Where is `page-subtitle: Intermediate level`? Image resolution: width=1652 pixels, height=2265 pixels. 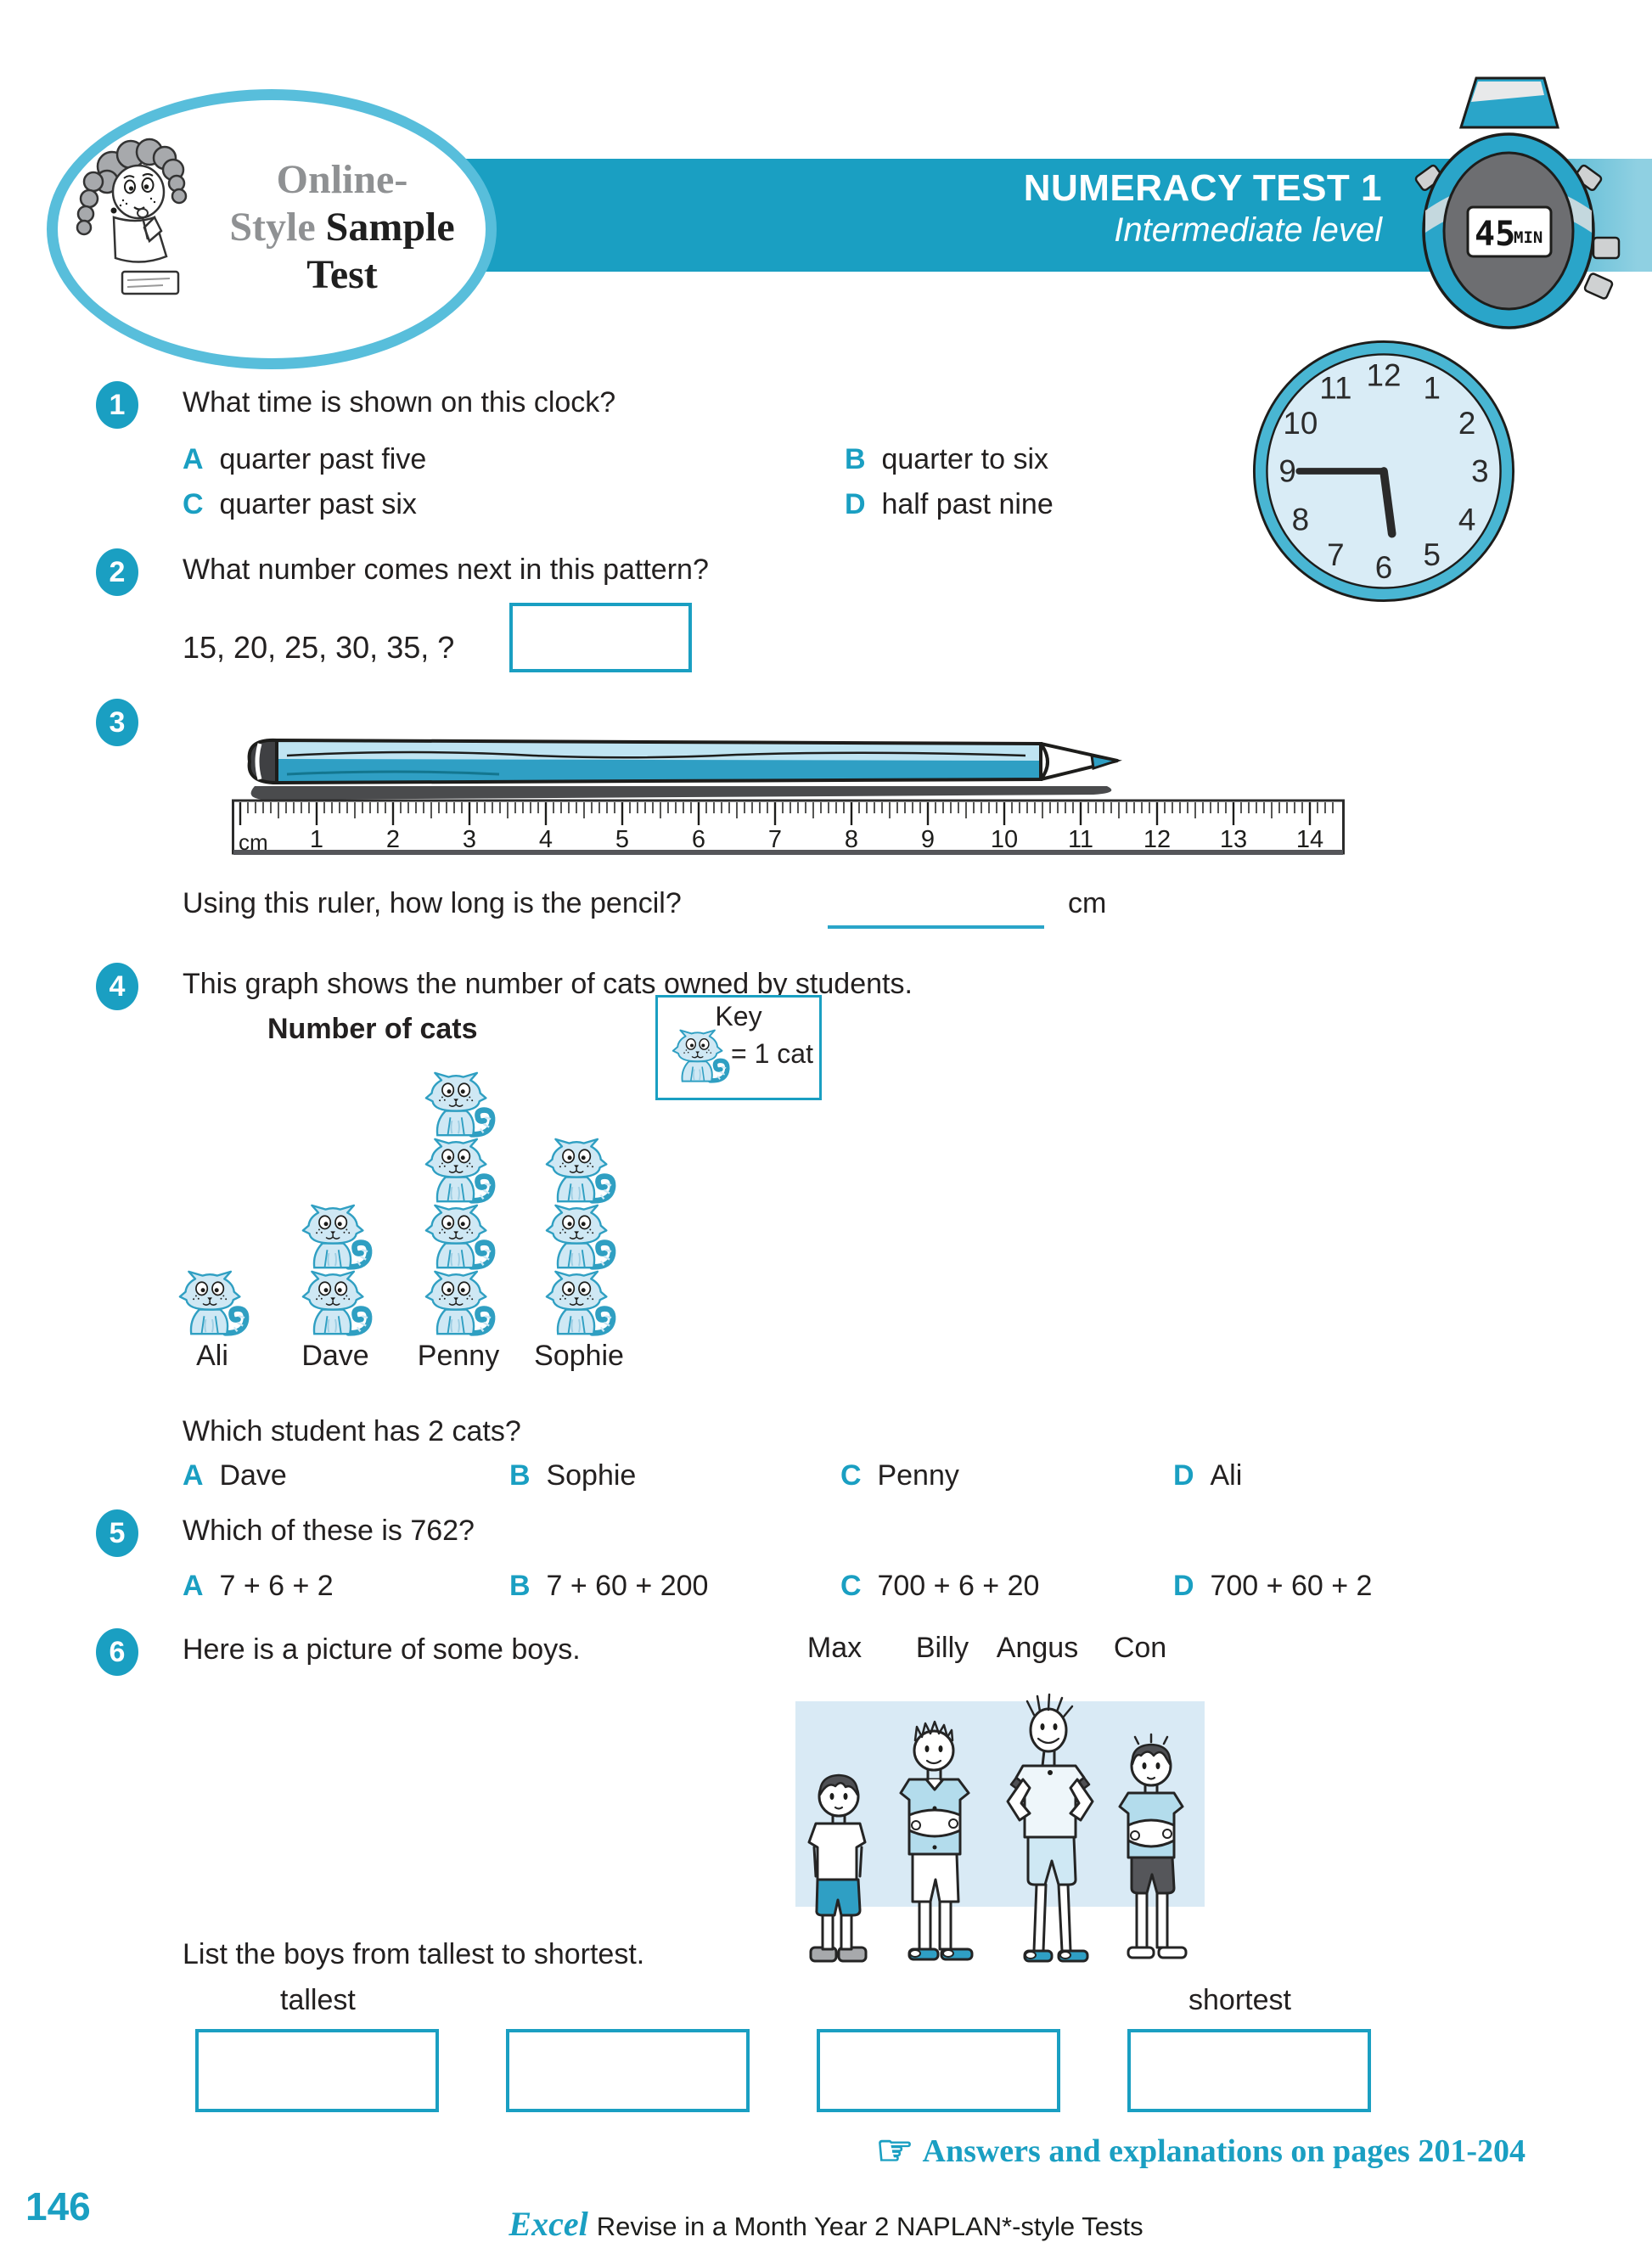
page-subtitle: Intermediate level is located at coordinates (1248, 230).